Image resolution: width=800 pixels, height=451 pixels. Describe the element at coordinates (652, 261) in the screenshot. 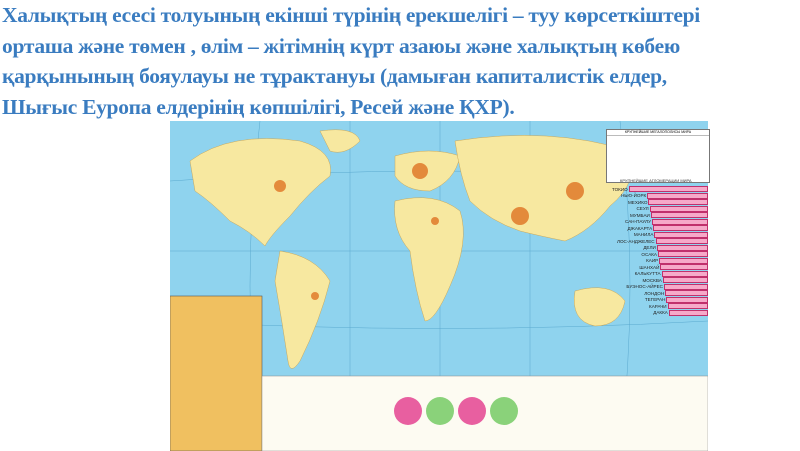

I see `city-name: КАИР` at that location.